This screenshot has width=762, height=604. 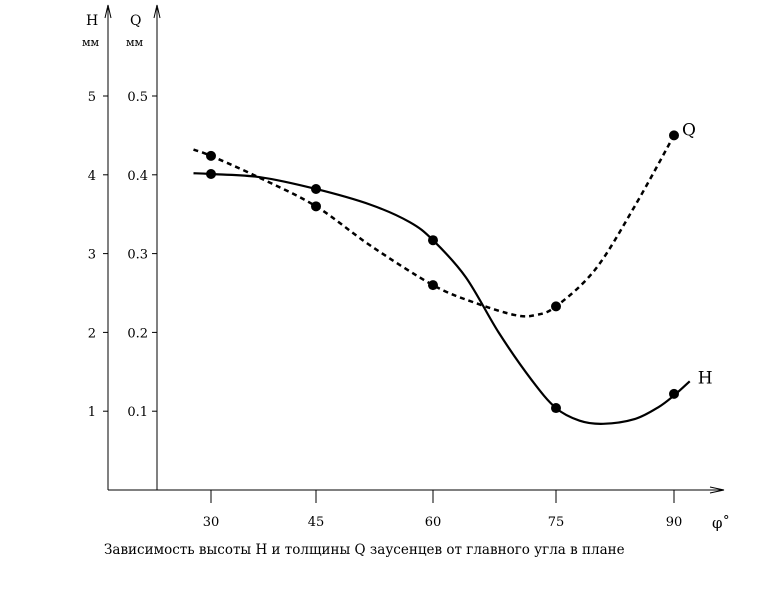 I want to click on x-tick-label: 90, so click(x=674, y=522).